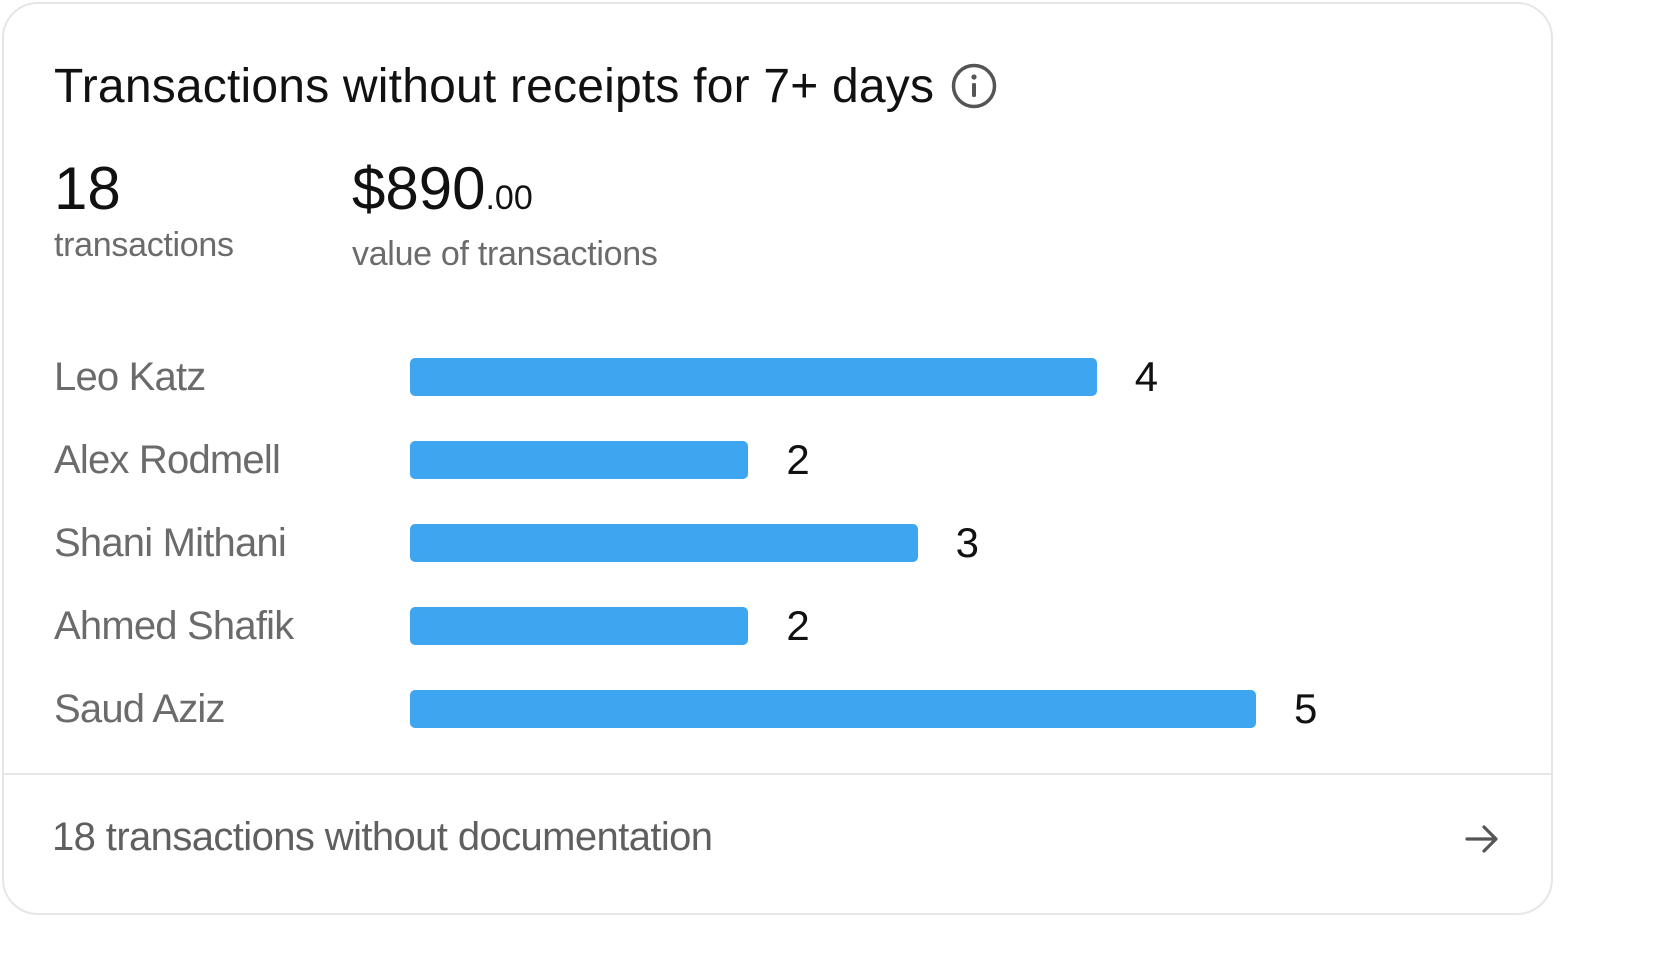 Image resolution: width=1659 pixels, height=973 pixels. I want to click on transaction-count-value: 18, so click(87, 188).